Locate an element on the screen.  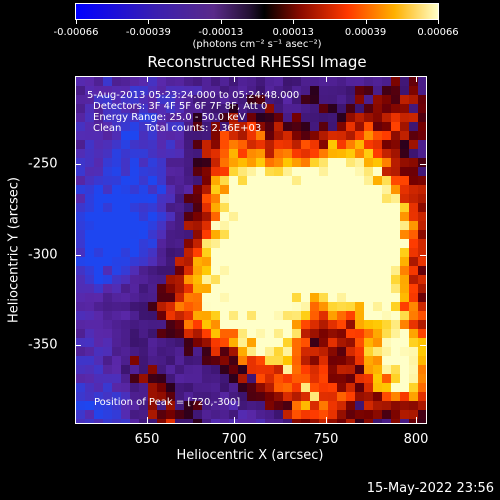
total-counts-label: Total counts: 2.36E+03 is located at coordinates (203, 128).